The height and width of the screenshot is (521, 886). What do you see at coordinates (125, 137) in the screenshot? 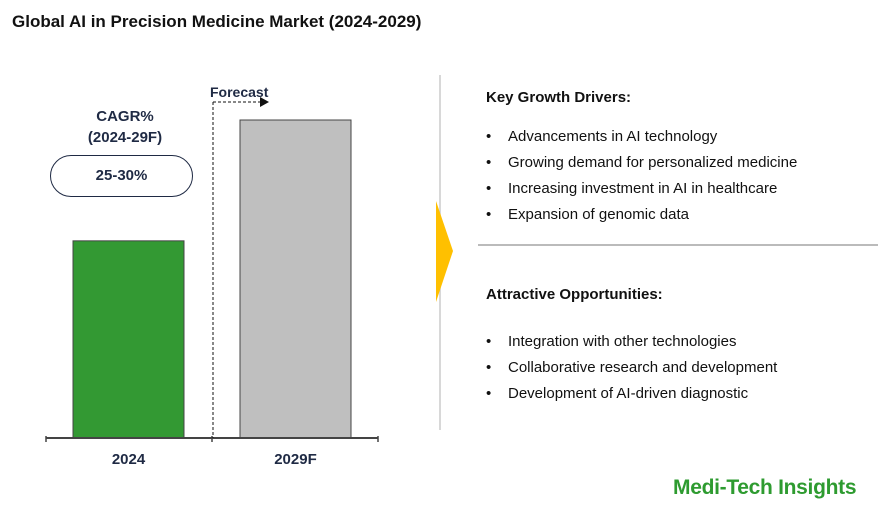
I see `cagr-label-line2: (2024-29F)` at bounding box center [125, 137].